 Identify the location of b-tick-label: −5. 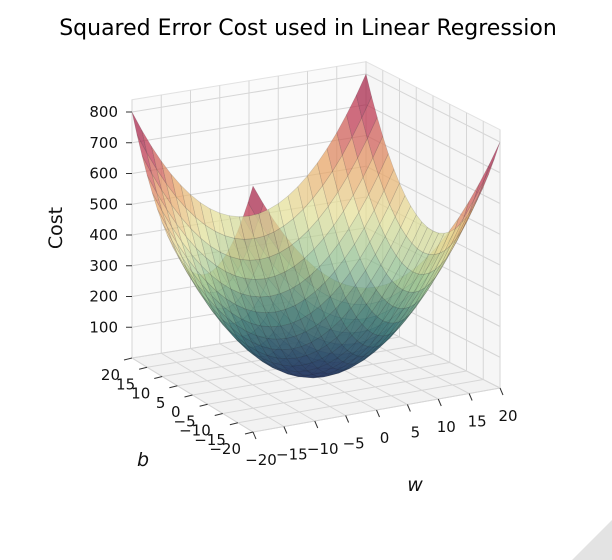
(185, 421).